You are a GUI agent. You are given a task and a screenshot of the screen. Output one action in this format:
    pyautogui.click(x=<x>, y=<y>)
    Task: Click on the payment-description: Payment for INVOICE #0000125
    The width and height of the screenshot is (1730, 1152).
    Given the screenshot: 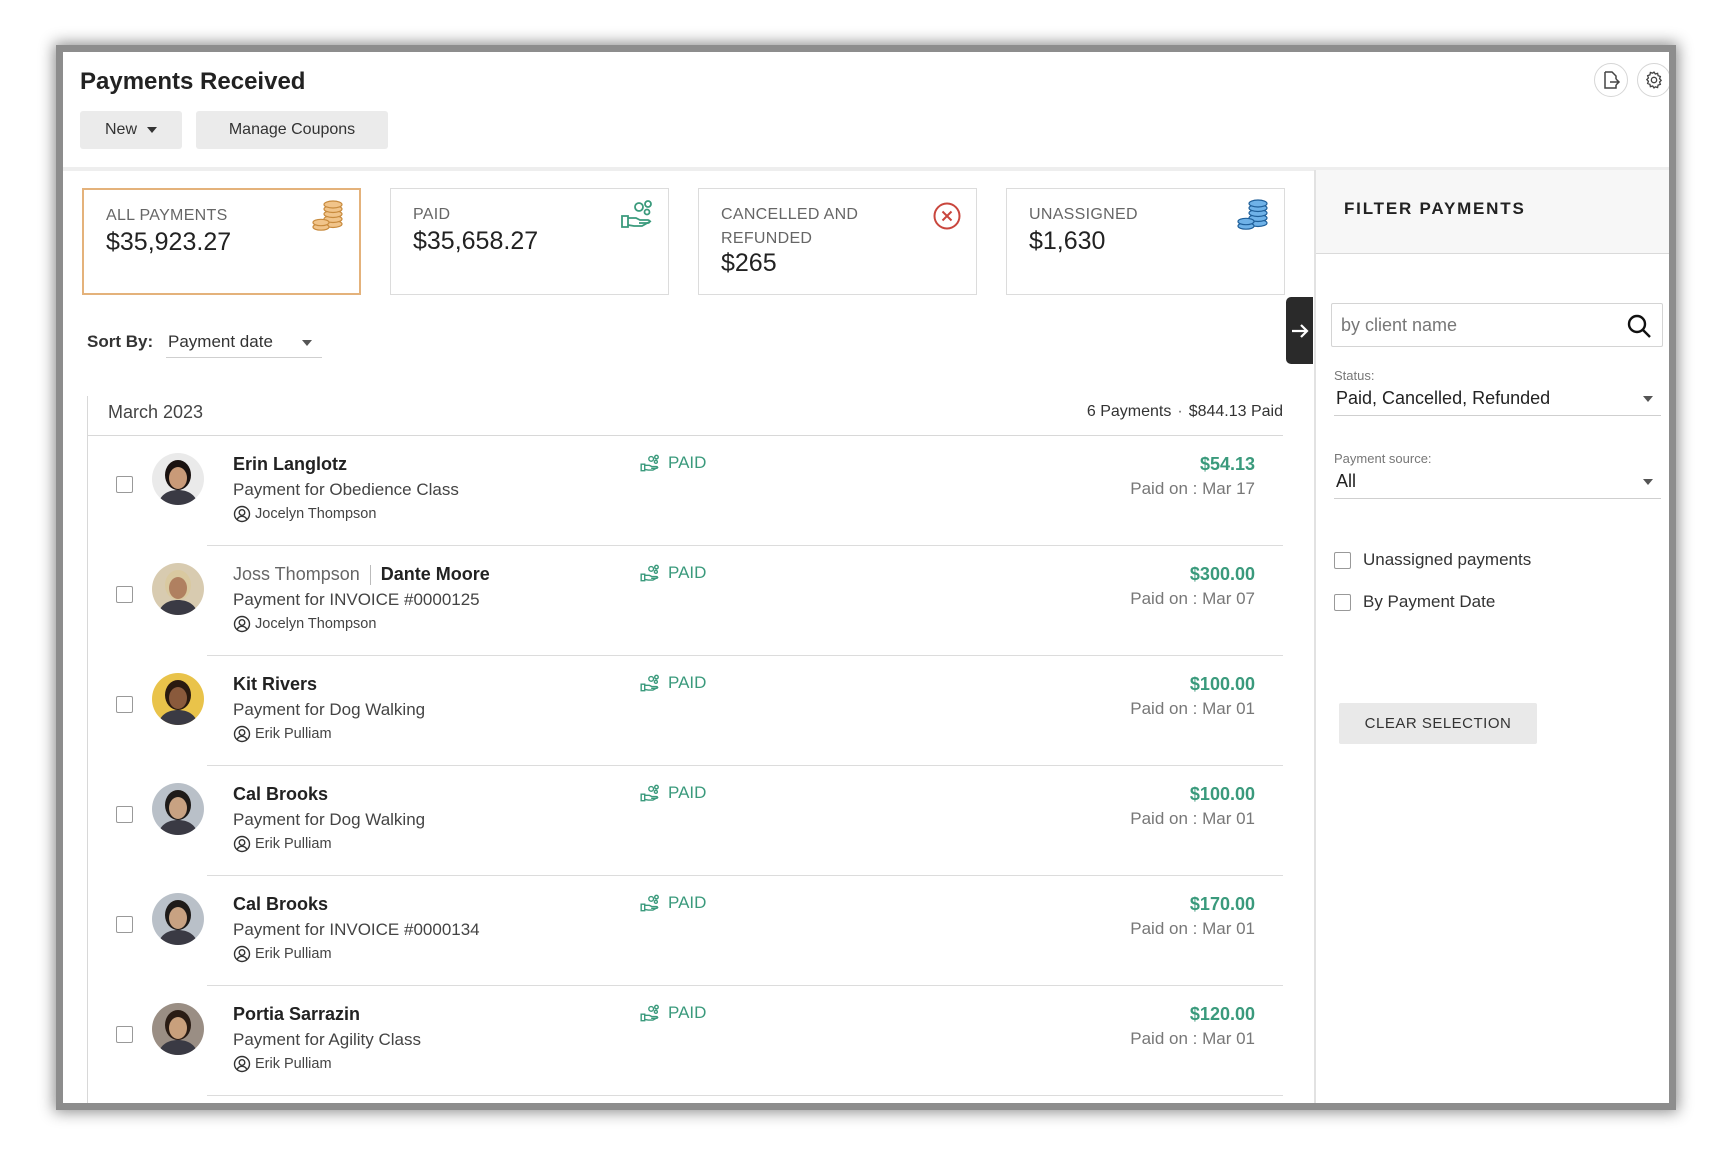 What is the action you would take?
    pyautogui.click(x=356, y=599)
    